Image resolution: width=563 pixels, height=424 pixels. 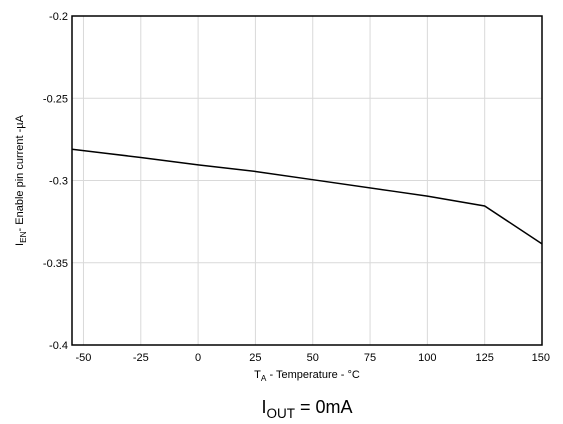 I want to click on x-tick-label: 75, so click(x=370, y=358).